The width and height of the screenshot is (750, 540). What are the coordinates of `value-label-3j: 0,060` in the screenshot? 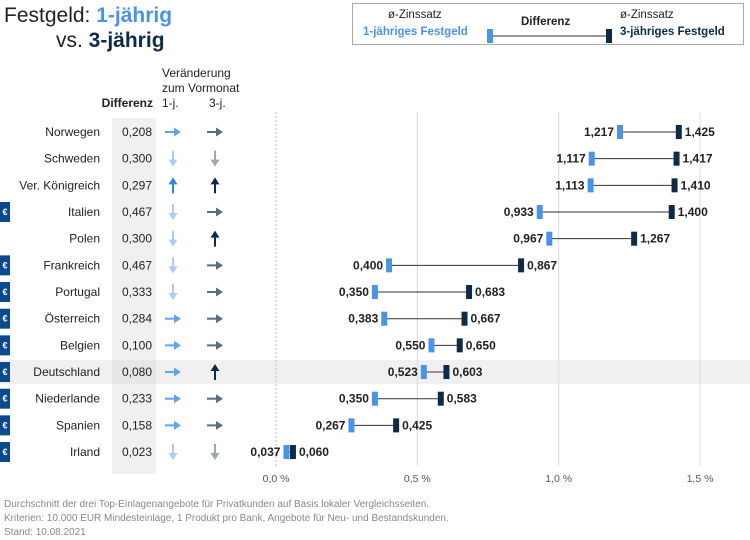 It's located at (314, 452).